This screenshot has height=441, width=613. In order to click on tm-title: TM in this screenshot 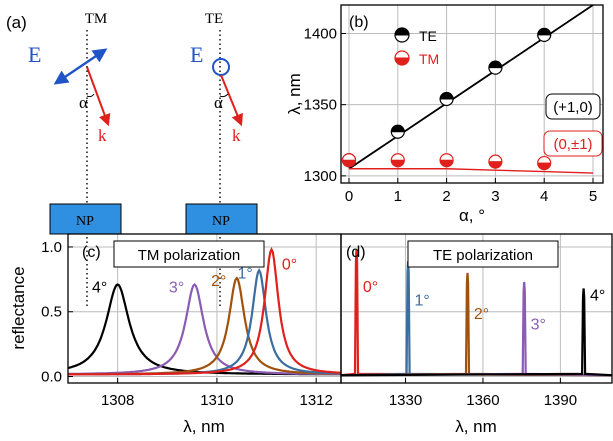, I will do `click(96, 19)`.